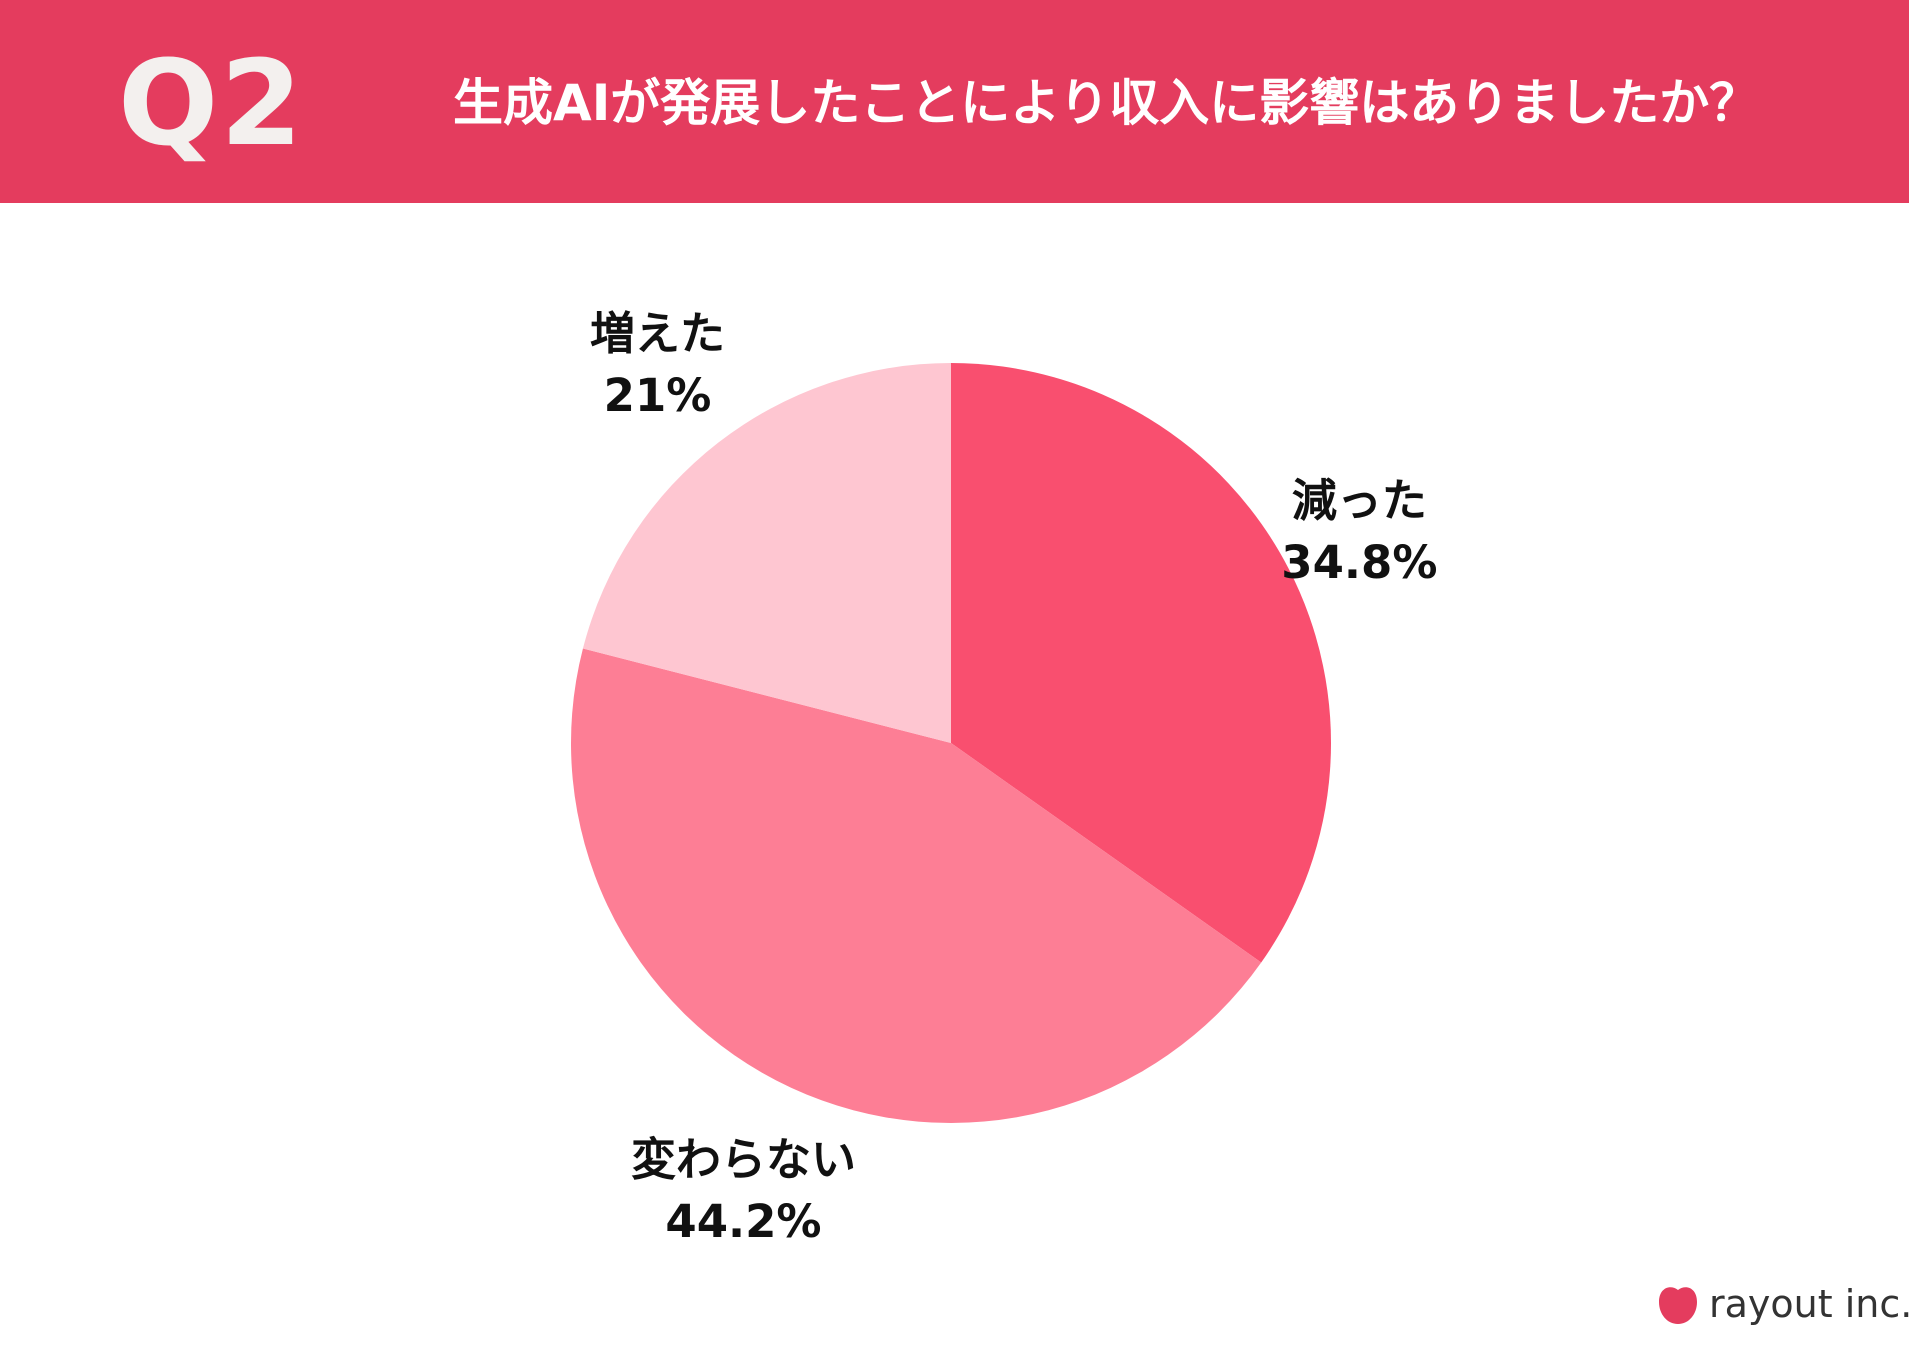 This screenshot has width=1909, height=1350. I want to click on question-number: Q2, so click(211, 103).